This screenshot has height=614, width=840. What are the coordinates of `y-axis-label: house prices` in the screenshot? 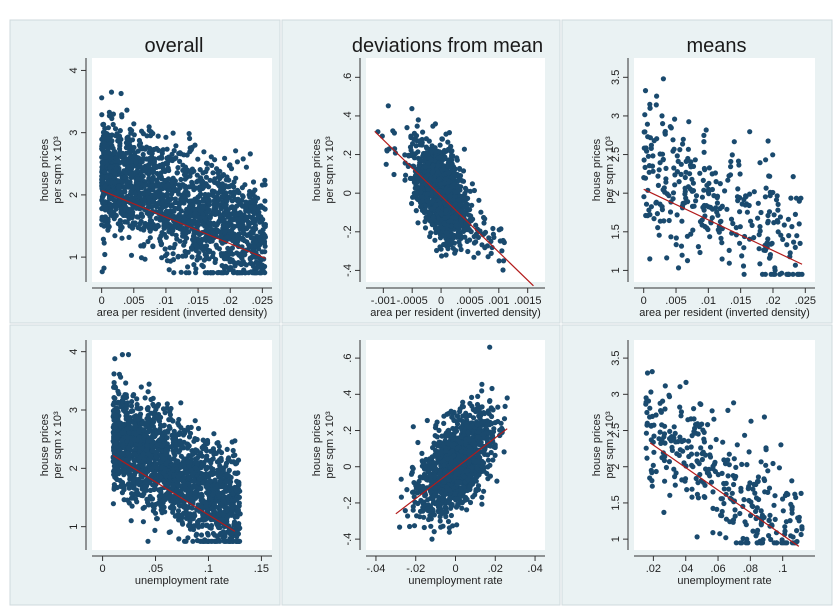 It's located at (317, 169).